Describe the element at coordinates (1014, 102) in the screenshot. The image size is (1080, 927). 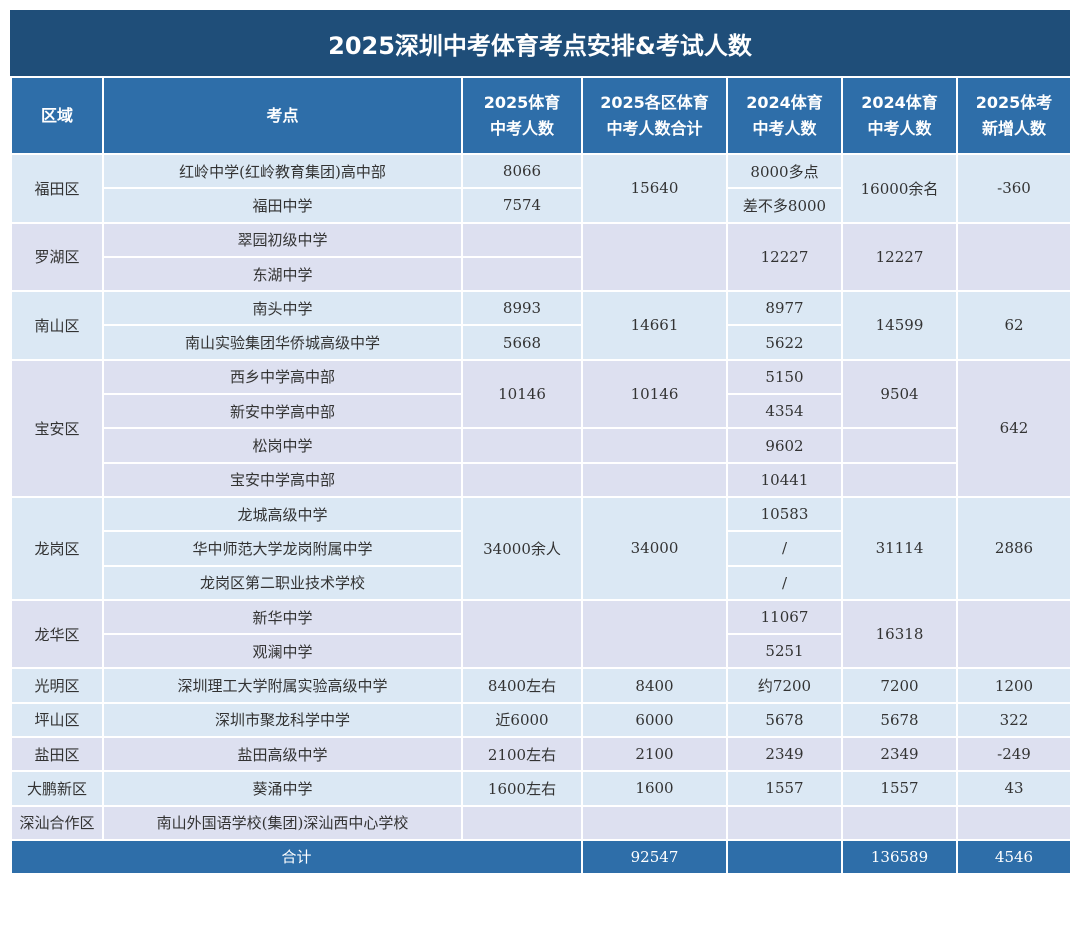
I see `header-text: 2025体考` at that location.